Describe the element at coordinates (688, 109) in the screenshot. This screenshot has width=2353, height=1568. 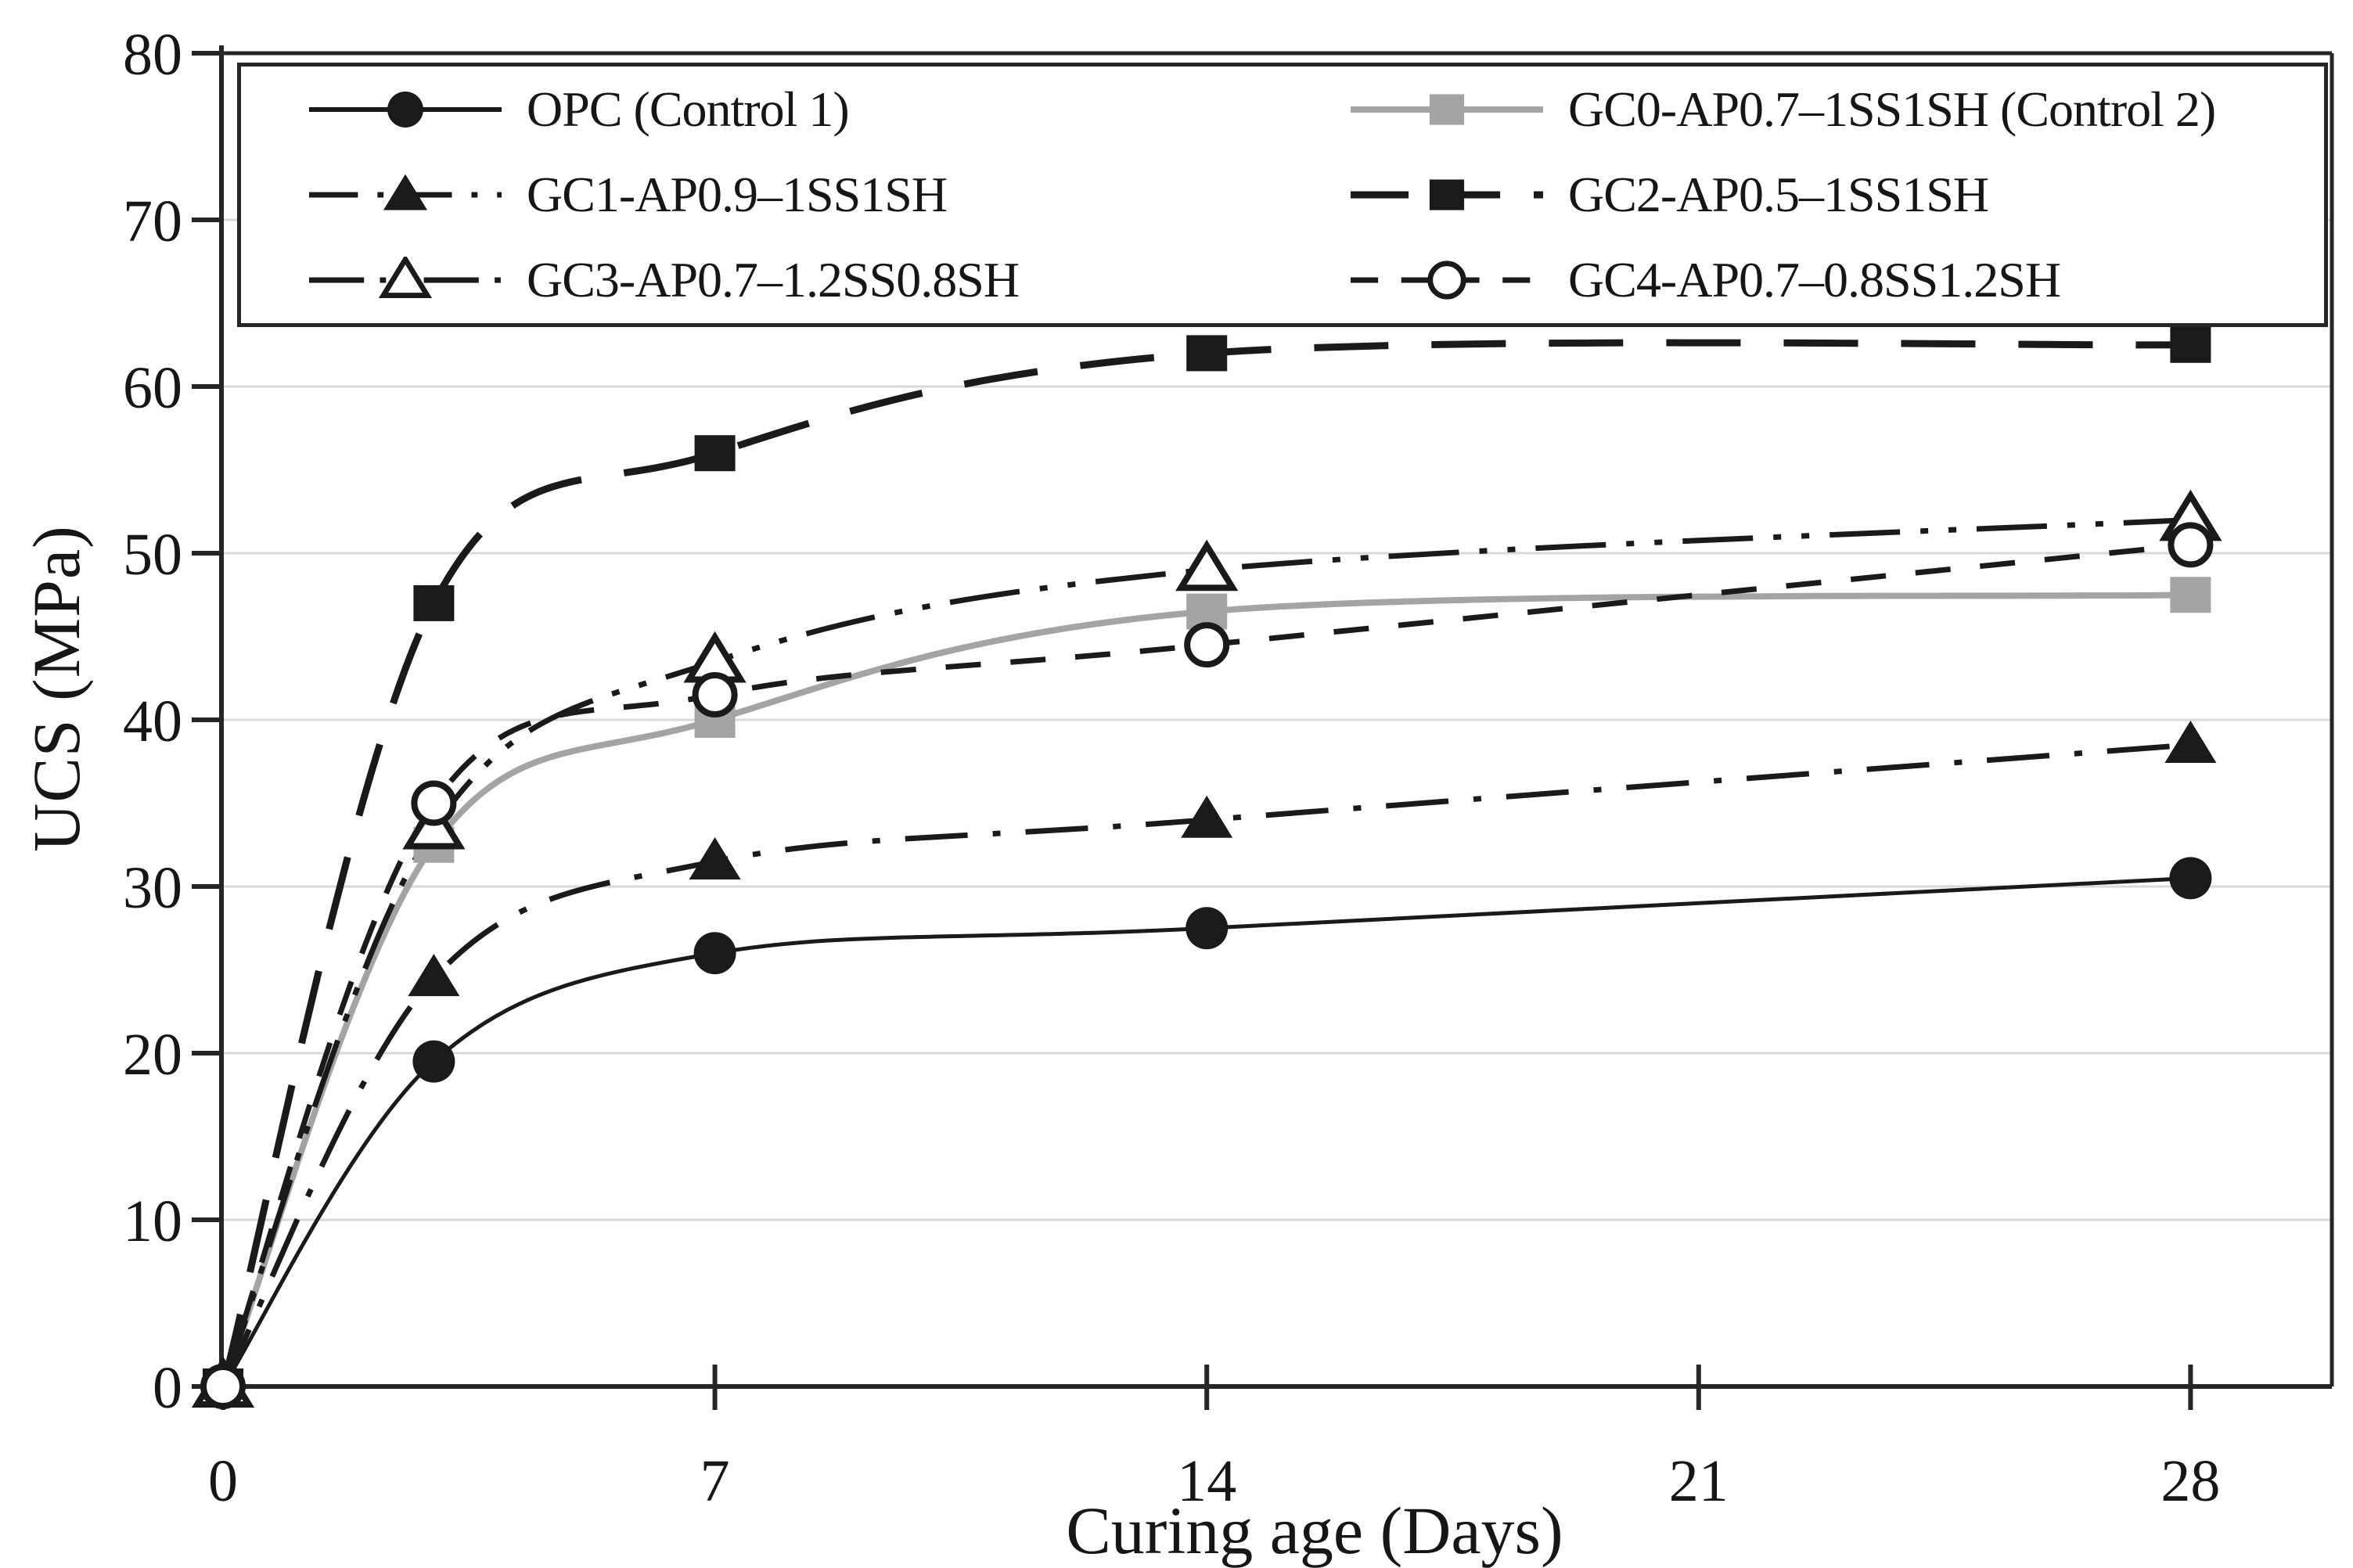
I see `legend-label: OPC (Control 1)` at that location.